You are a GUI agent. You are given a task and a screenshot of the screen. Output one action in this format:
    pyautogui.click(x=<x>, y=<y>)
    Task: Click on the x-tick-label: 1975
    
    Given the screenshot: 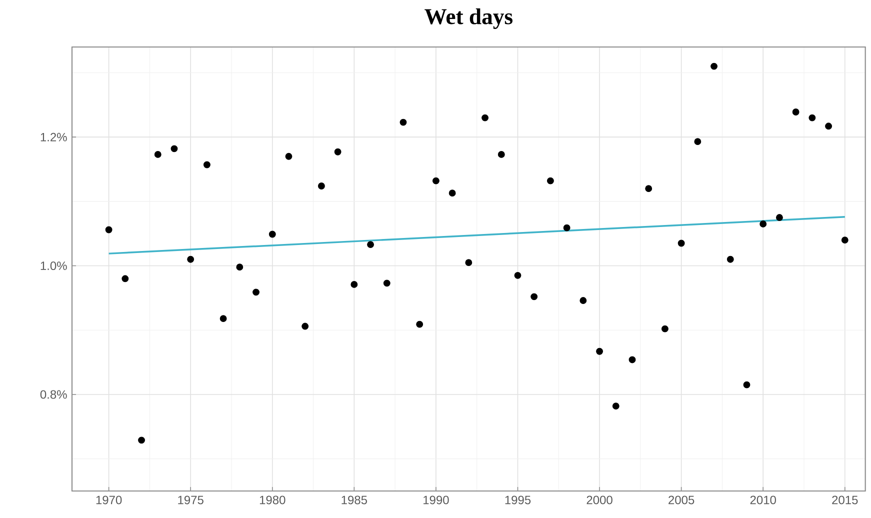 What is the action you would take?
    pyautogui.click(x=191, y=500)
    